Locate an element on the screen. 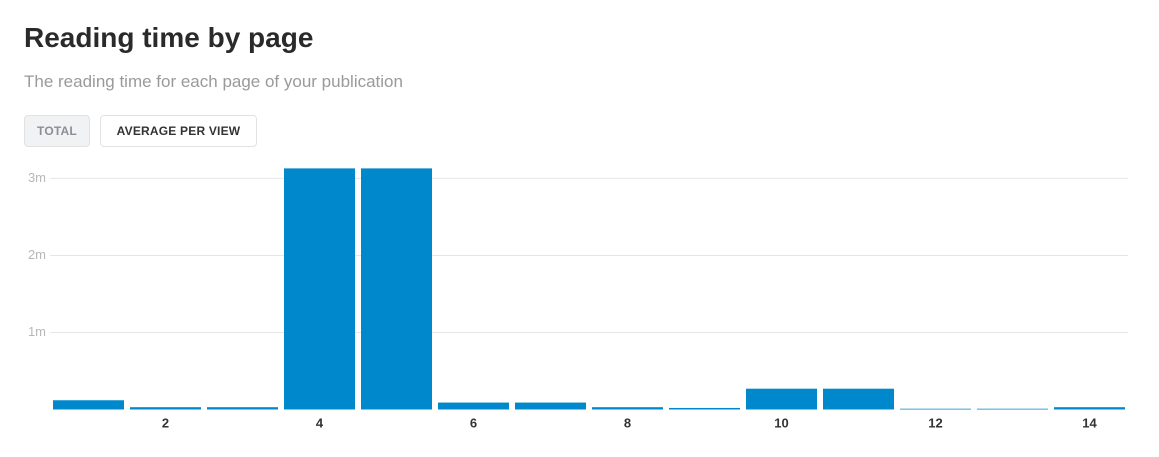 This screenshot has width=1159, height=457. x-tick-label: 14 is located at coordinates (1089, 422).